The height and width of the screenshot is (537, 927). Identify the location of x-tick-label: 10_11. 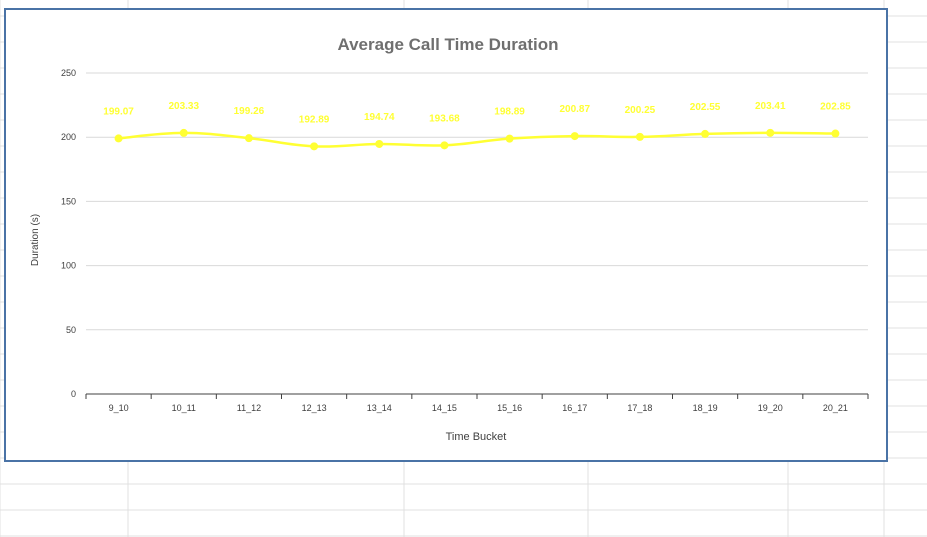
(184, 408).